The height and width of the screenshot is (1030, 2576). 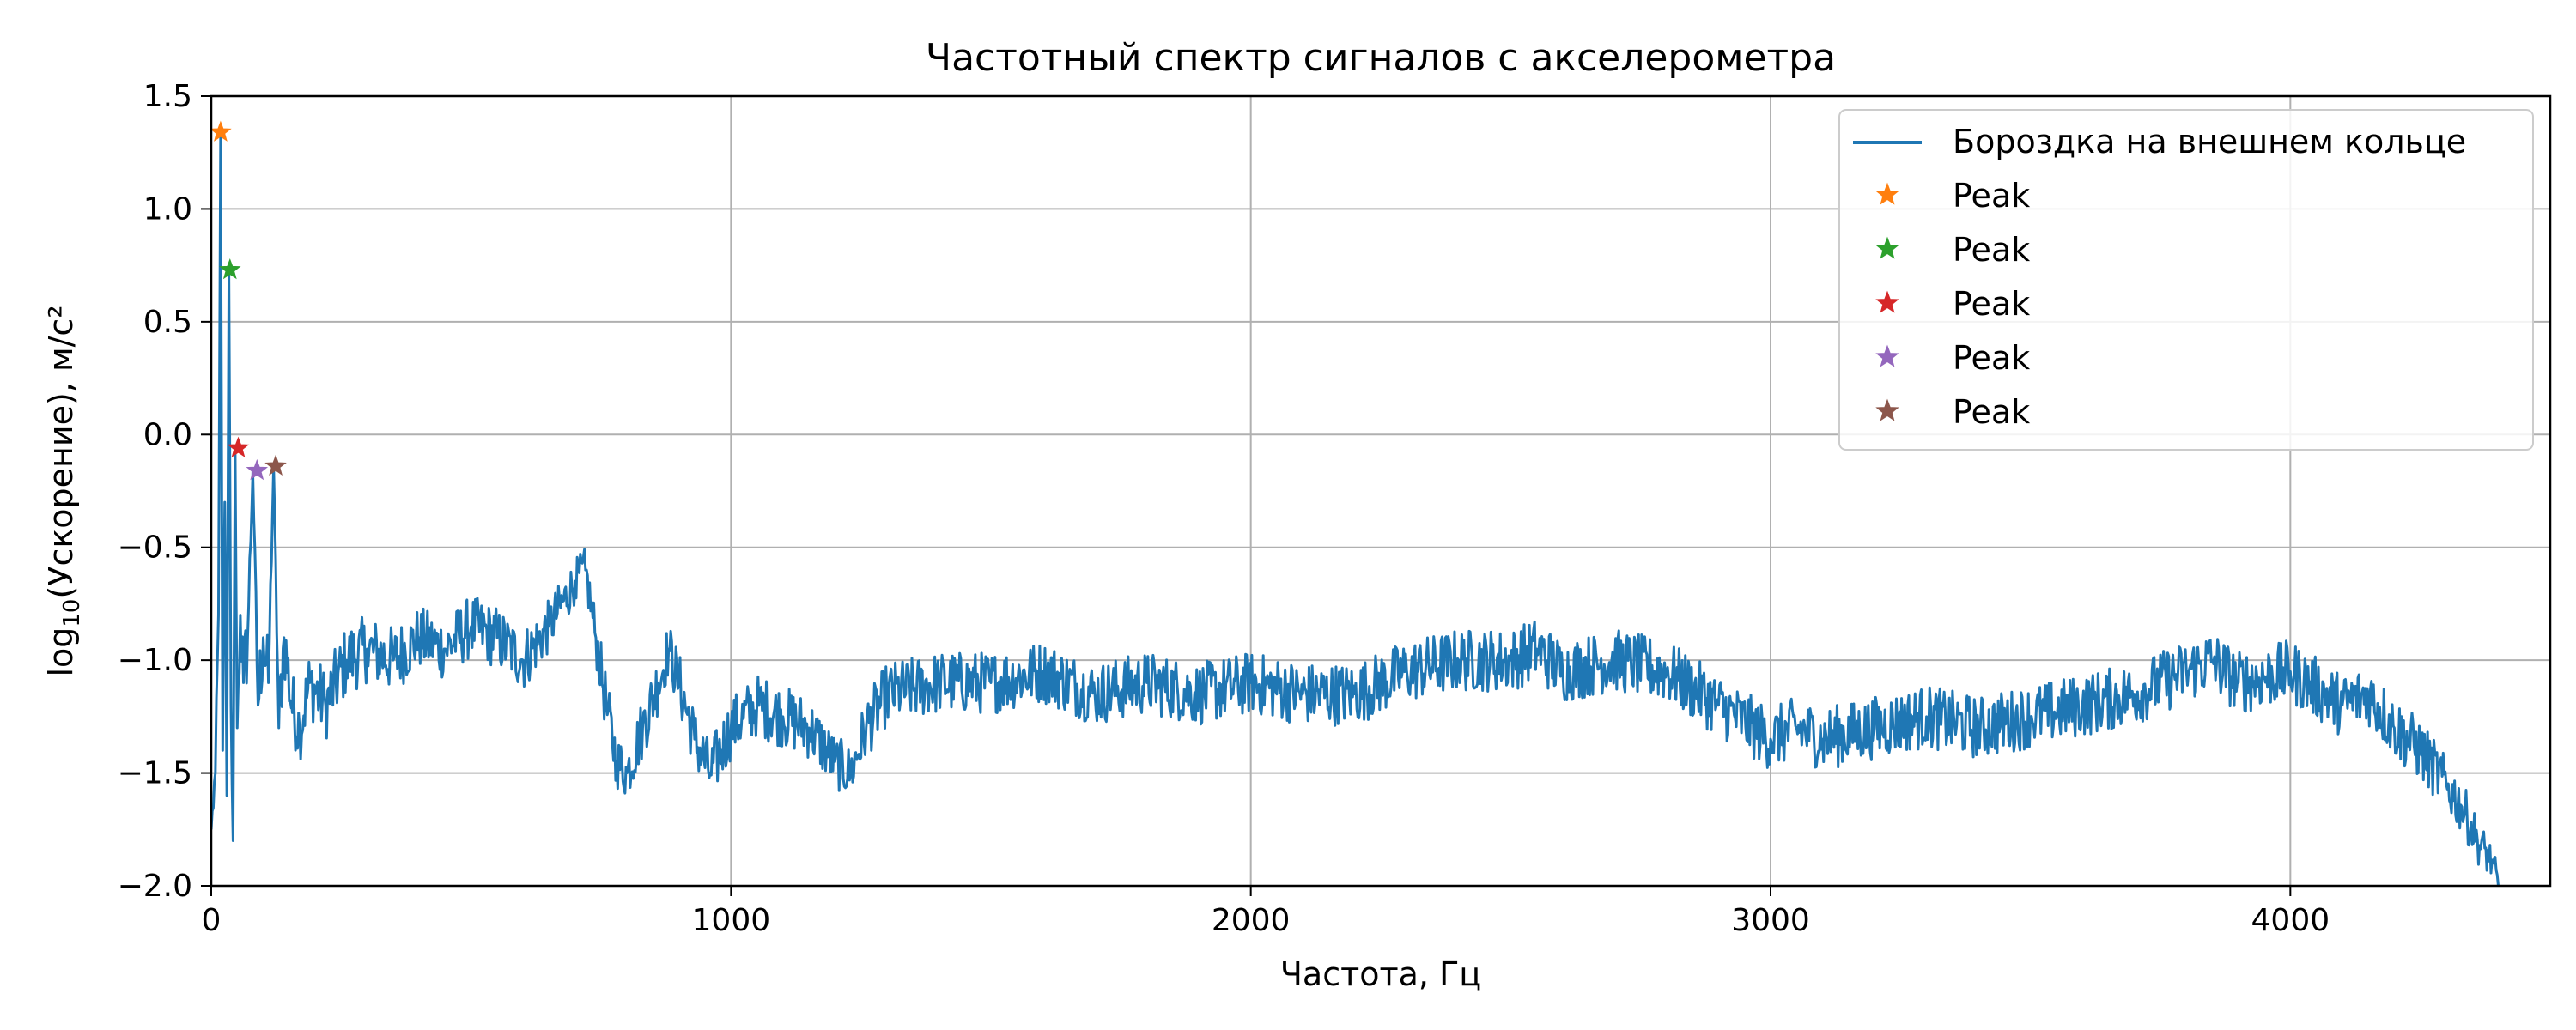 What do you see at coordinates (61, 451) in the screenshot?
I see `y-axis-title-rest: (Ускорение), м/с²` at bounding box center [61, 451].